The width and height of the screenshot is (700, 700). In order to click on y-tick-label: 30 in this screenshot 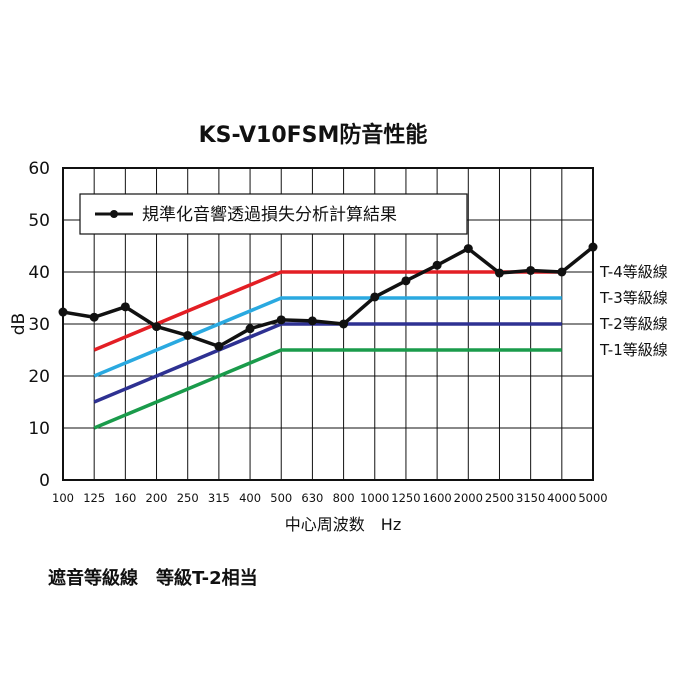, I will do `click(39, 325)`.